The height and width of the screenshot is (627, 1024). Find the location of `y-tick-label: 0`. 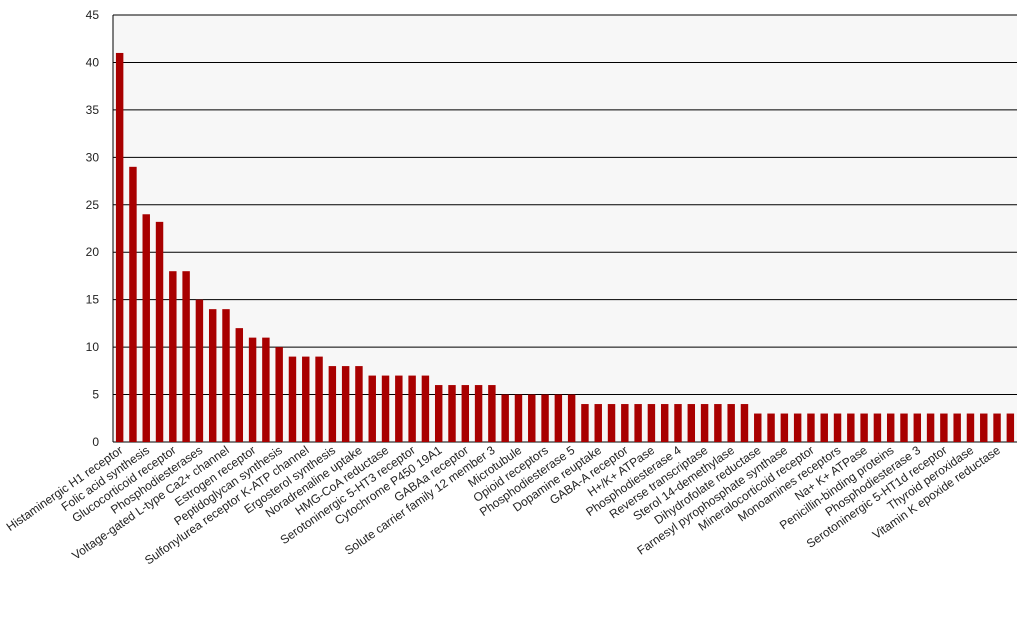

y-tick-label: 0 is located at coordinates (95, 442).